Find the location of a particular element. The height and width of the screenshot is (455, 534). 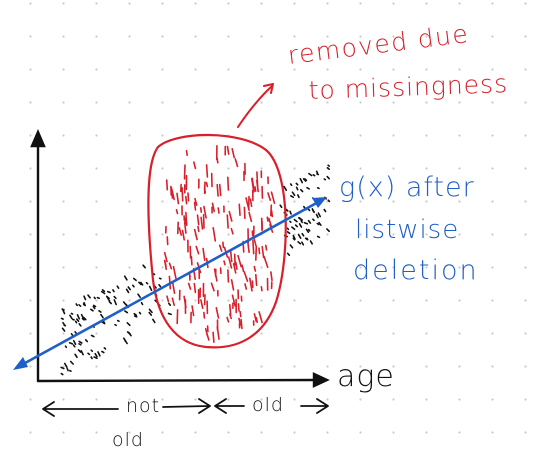

fit-label-line2: listwise is located at coordinates (407, 230).